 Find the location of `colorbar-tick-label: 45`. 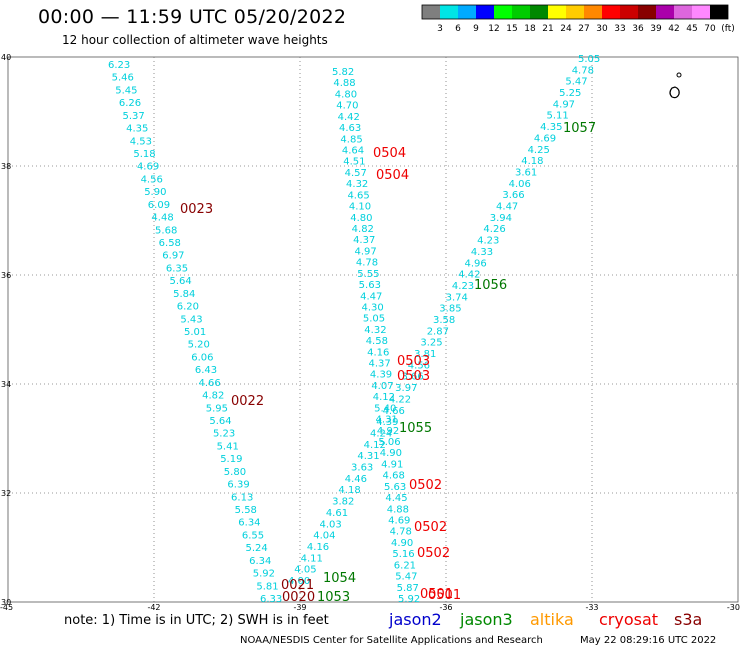

colorbar-tick-label: 45 is located at coordinates (691, 29).